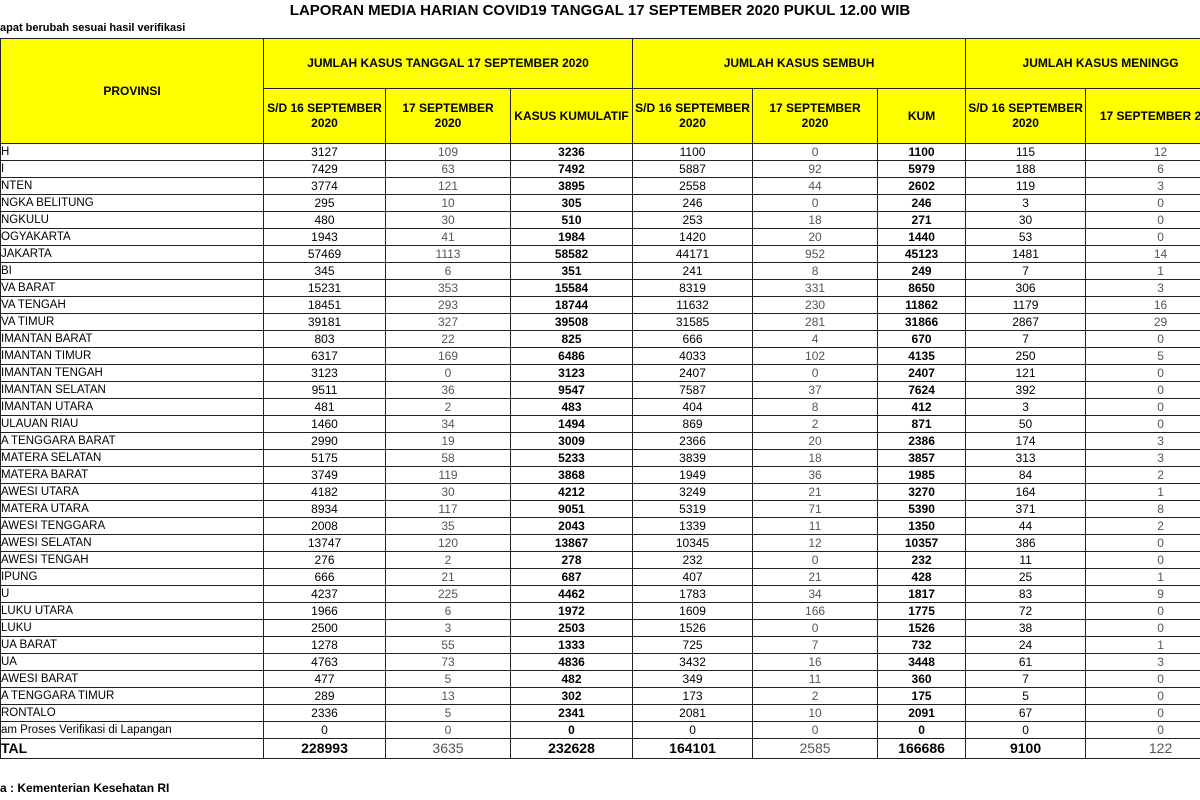 This screenshot has height=800, width=1200. Describe the element at coordinates (324, 271) in the screenshot. I see `cell: 345` at that location.